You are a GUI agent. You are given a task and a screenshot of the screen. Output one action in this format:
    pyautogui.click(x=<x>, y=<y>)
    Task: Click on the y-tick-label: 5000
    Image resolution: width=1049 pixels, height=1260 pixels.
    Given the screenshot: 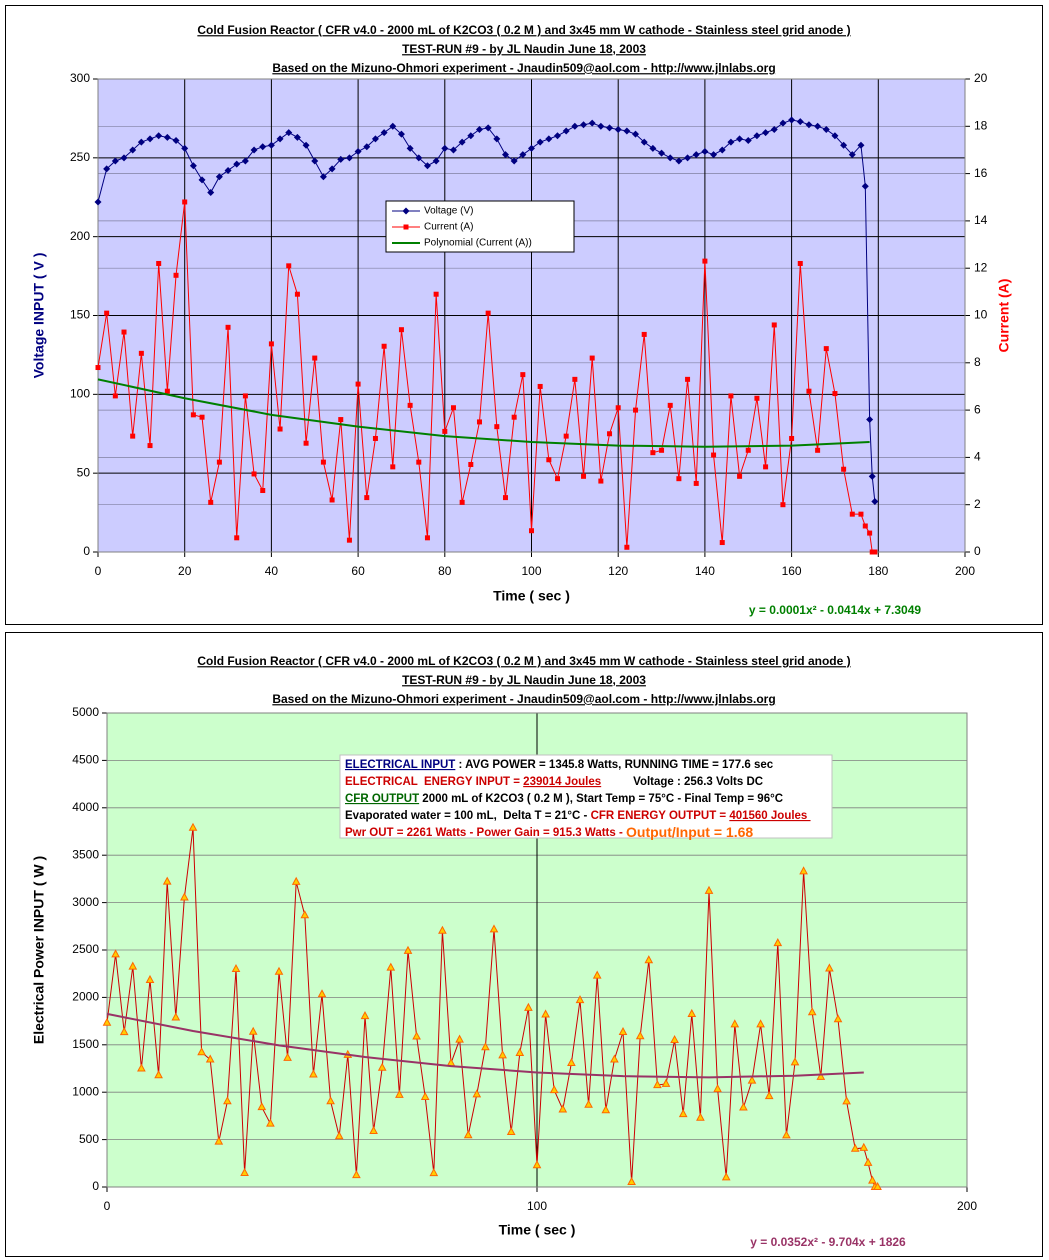 What is the action you would take?
    pyautogui.click(x=85, y=712)
    